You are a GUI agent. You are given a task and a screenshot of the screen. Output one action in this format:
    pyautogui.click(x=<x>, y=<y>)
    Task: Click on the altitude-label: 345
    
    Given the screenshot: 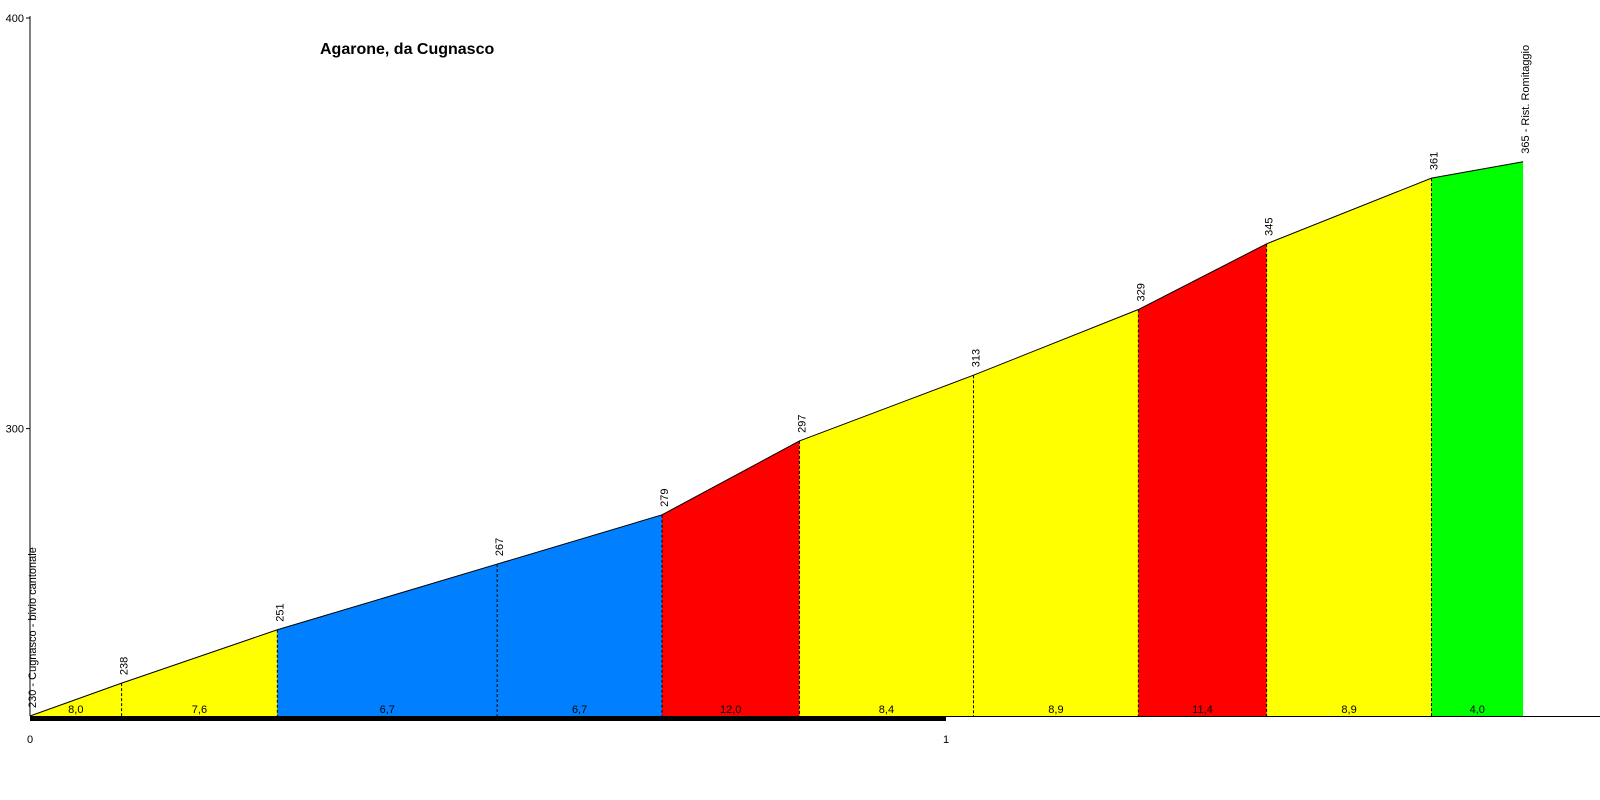 What is the action you would take?
    pyautogui.click(x=1270, y=226)
    